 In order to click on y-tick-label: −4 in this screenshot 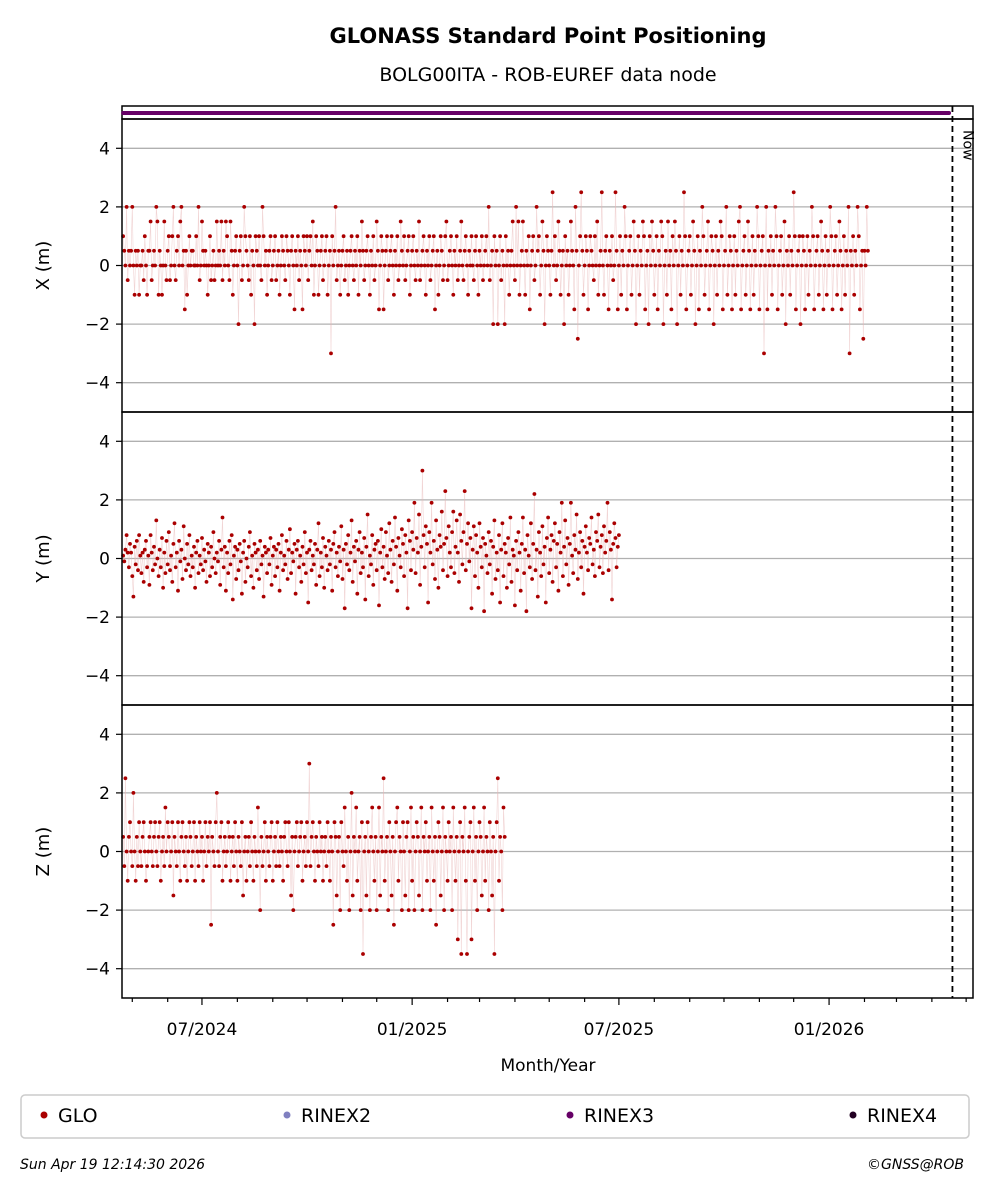, I will do `click(97, 384)`.